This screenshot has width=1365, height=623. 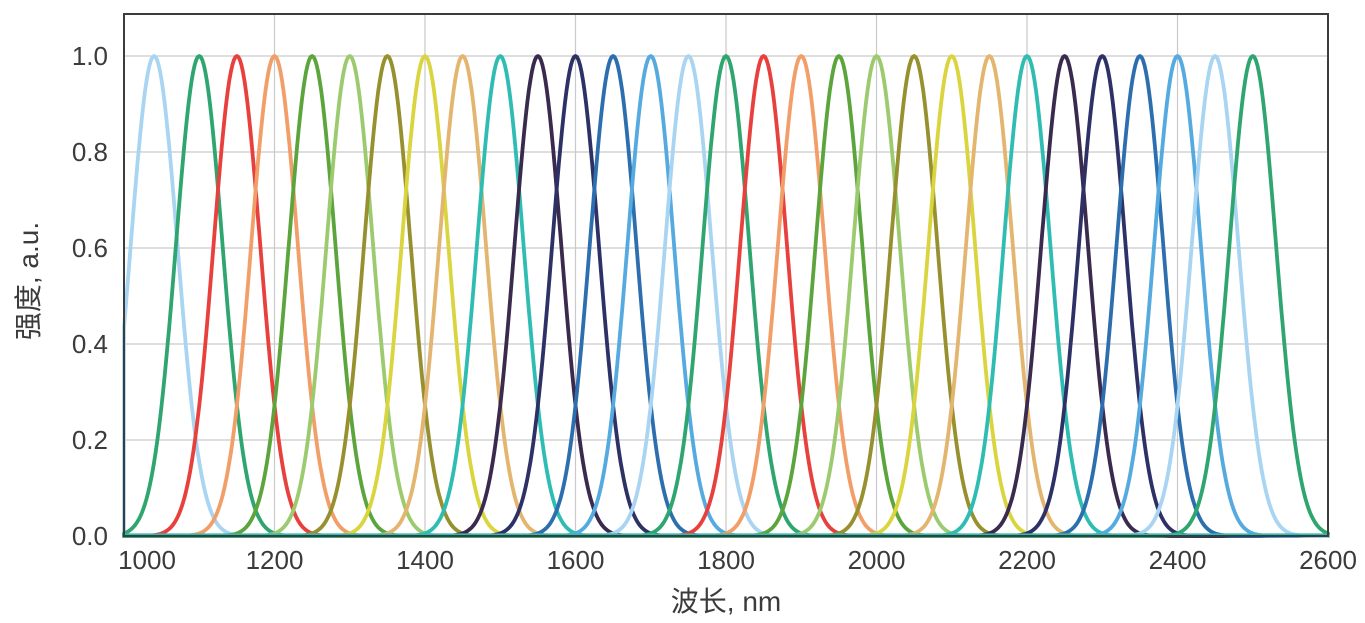 I want to click on x-tick-label: 2200, so click(x=1027, y=560).